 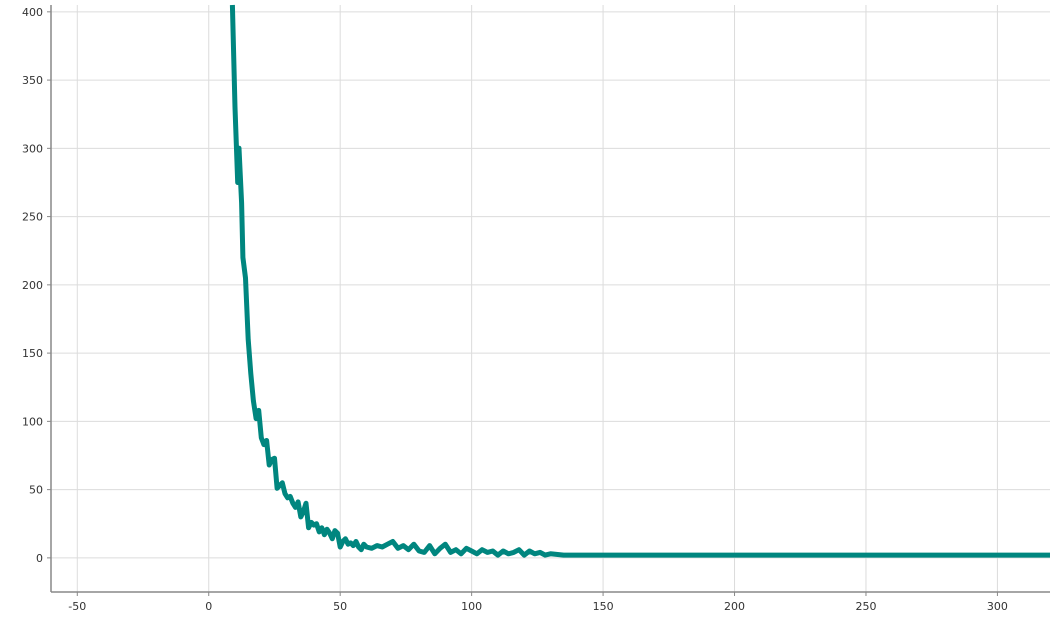 I want to click on x-tick-label: 50, so click(x=340, y=606).